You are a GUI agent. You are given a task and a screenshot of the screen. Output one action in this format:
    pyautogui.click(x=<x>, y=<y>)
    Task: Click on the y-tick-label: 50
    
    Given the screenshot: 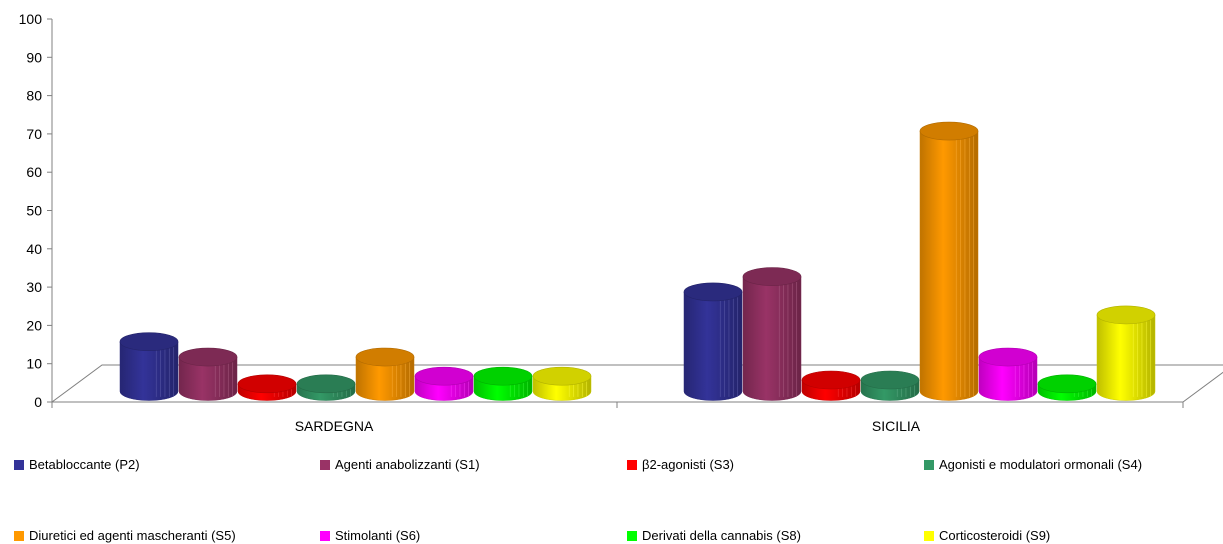 What is the action you would take?
    pyautogui.click(x=34, y=211)
    